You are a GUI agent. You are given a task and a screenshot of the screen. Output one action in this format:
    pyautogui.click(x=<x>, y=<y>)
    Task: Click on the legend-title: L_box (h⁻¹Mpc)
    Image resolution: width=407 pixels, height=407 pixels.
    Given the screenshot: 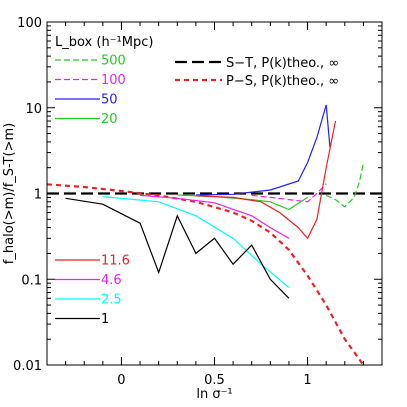 What is the action you would take?
    pyautogui.click(x=104, y=42)
    